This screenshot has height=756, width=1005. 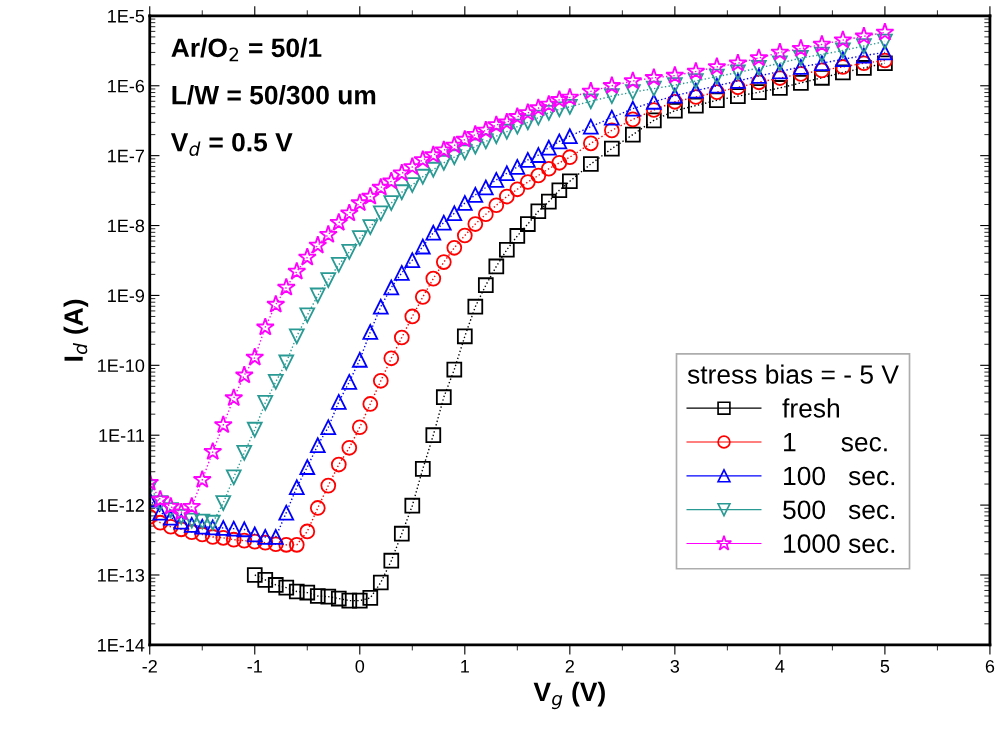 I want to click on x-tick-label: 6, so click(x=990, y=666).